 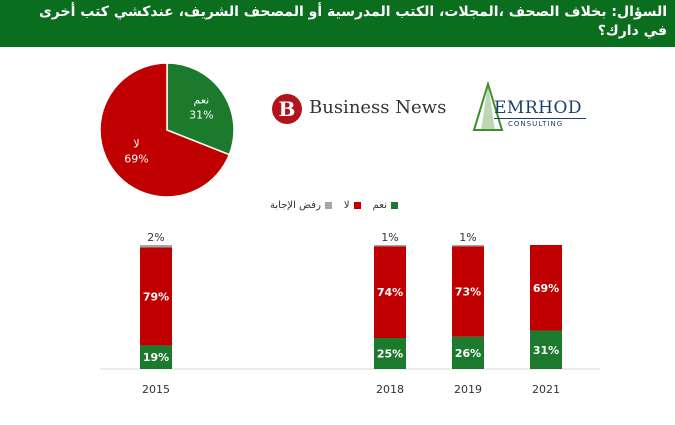 What do you see at coordinates (379, 205) in the screenshot?
I see `legend-label-yes: نعم` at bounding box center [379, 205].